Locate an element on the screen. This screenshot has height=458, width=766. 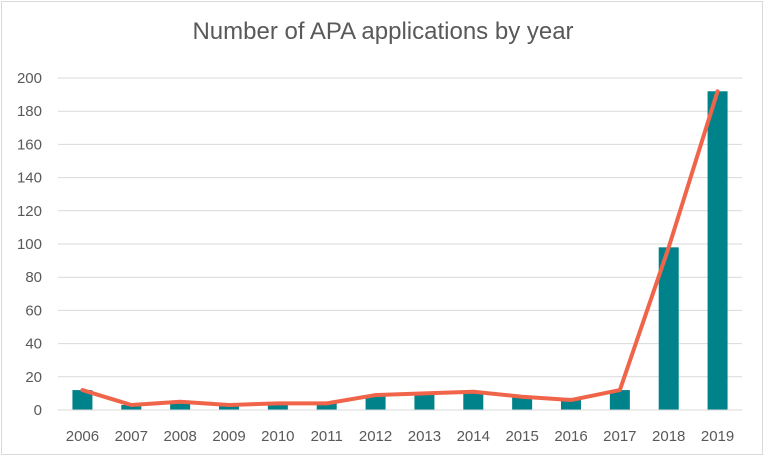
y-tick-label: 40 is located at coordinates (33, 344).